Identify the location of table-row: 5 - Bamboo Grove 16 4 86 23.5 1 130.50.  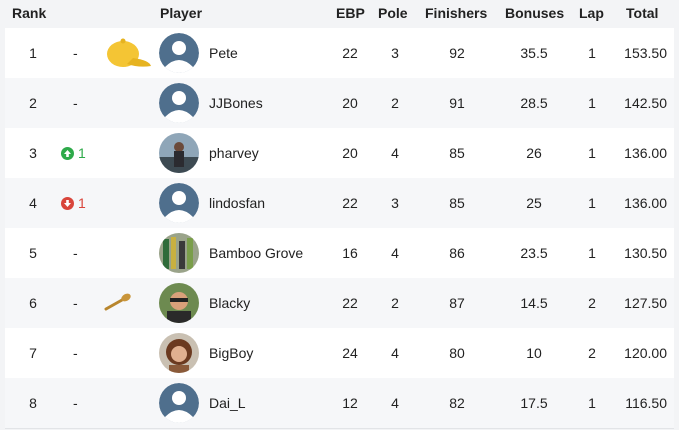
(339, 253).